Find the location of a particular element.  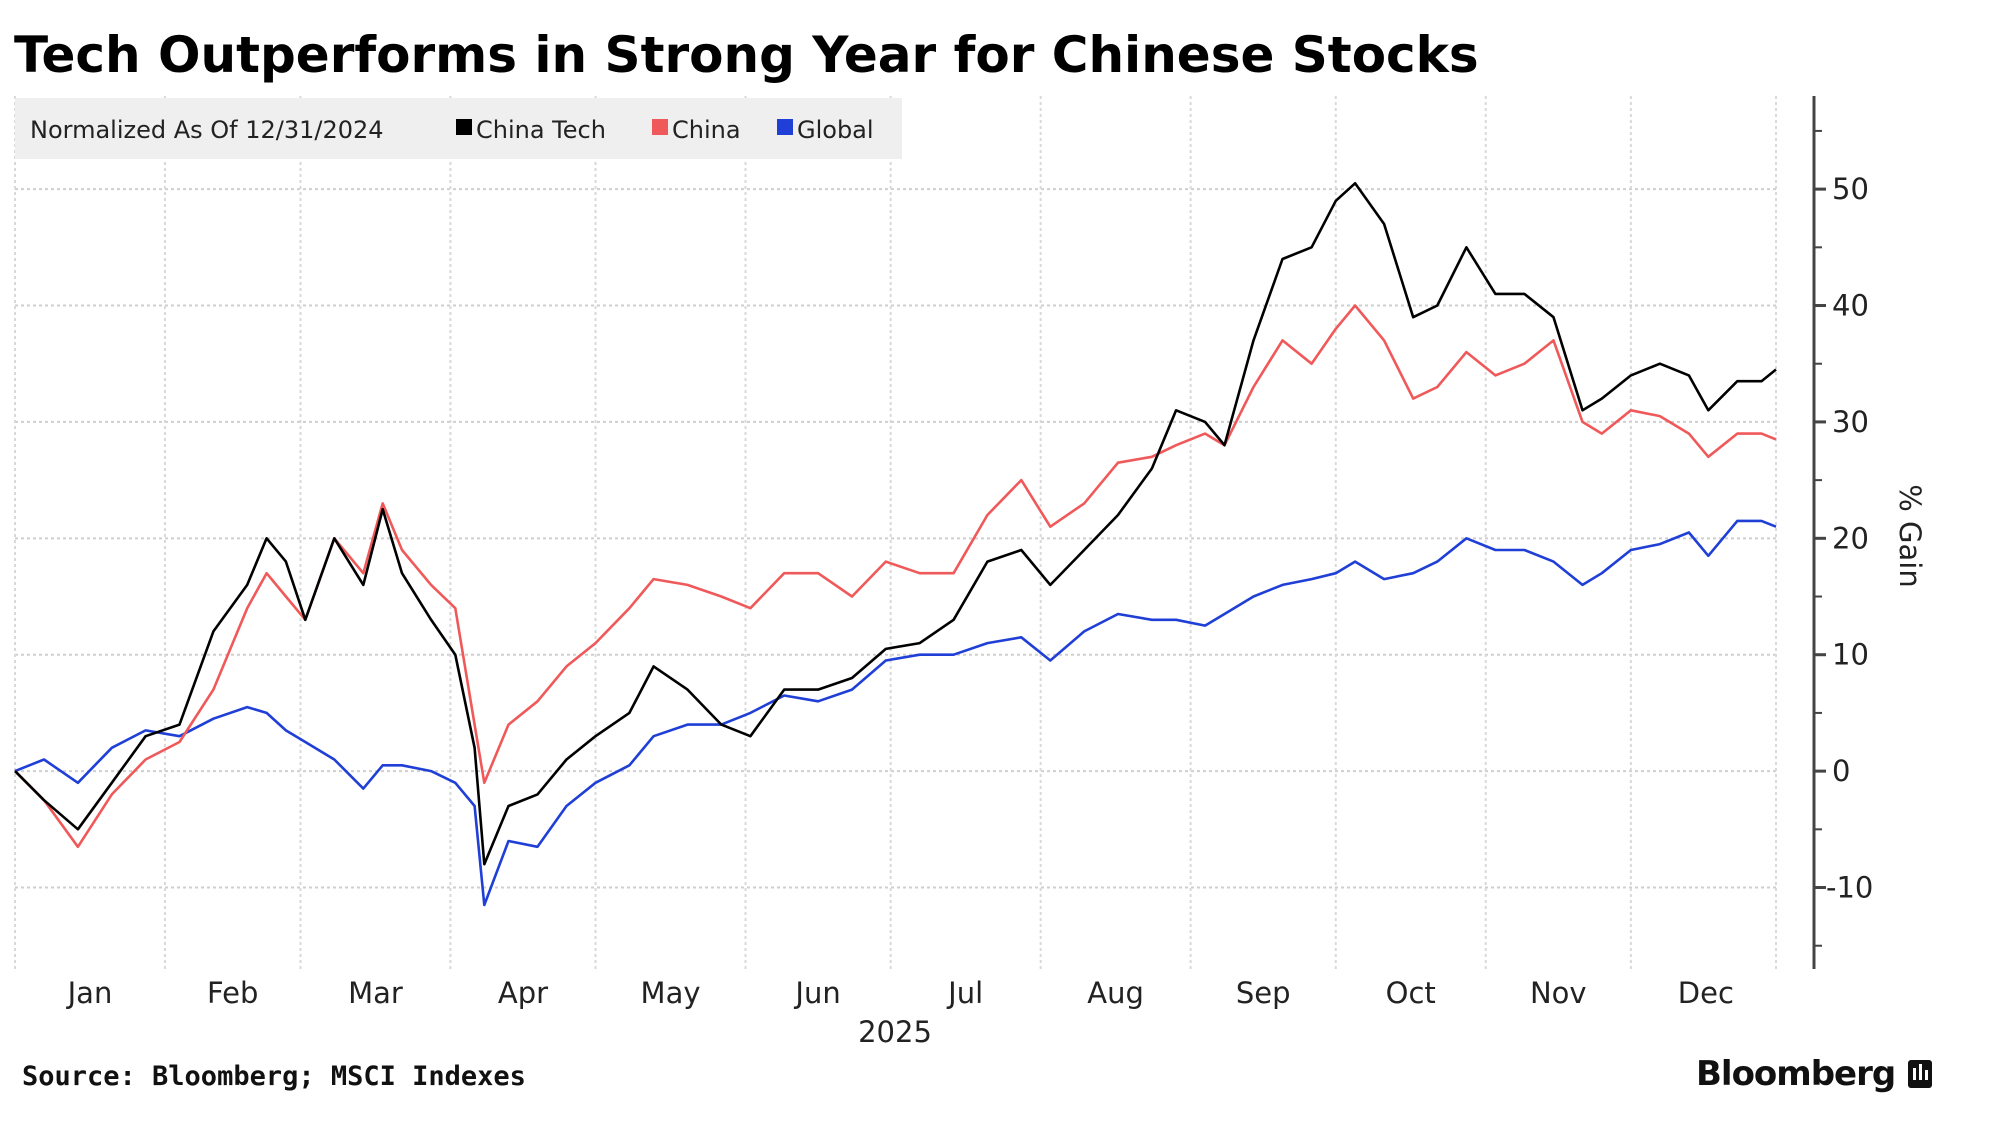

y-axis: 50 40 30 20 10 0 -10 is located at coordinates (1843, 538).